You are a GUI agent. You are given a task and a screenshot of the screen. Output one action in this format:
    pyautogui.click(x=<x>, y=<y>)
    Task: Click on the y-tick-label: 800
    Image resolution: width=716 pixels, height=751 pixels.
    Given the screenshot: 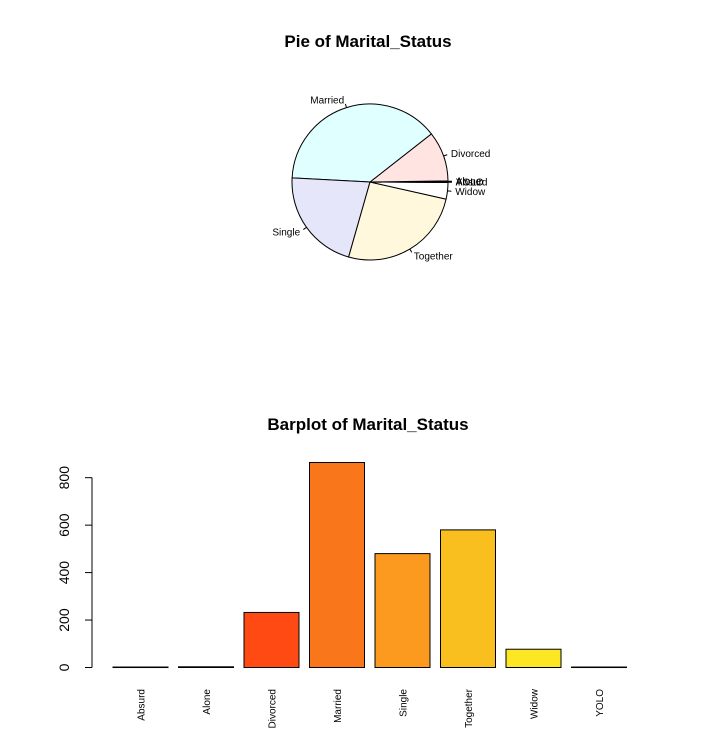 What is the action you would take?
    pyautogui.click(x=64, y=478)
    